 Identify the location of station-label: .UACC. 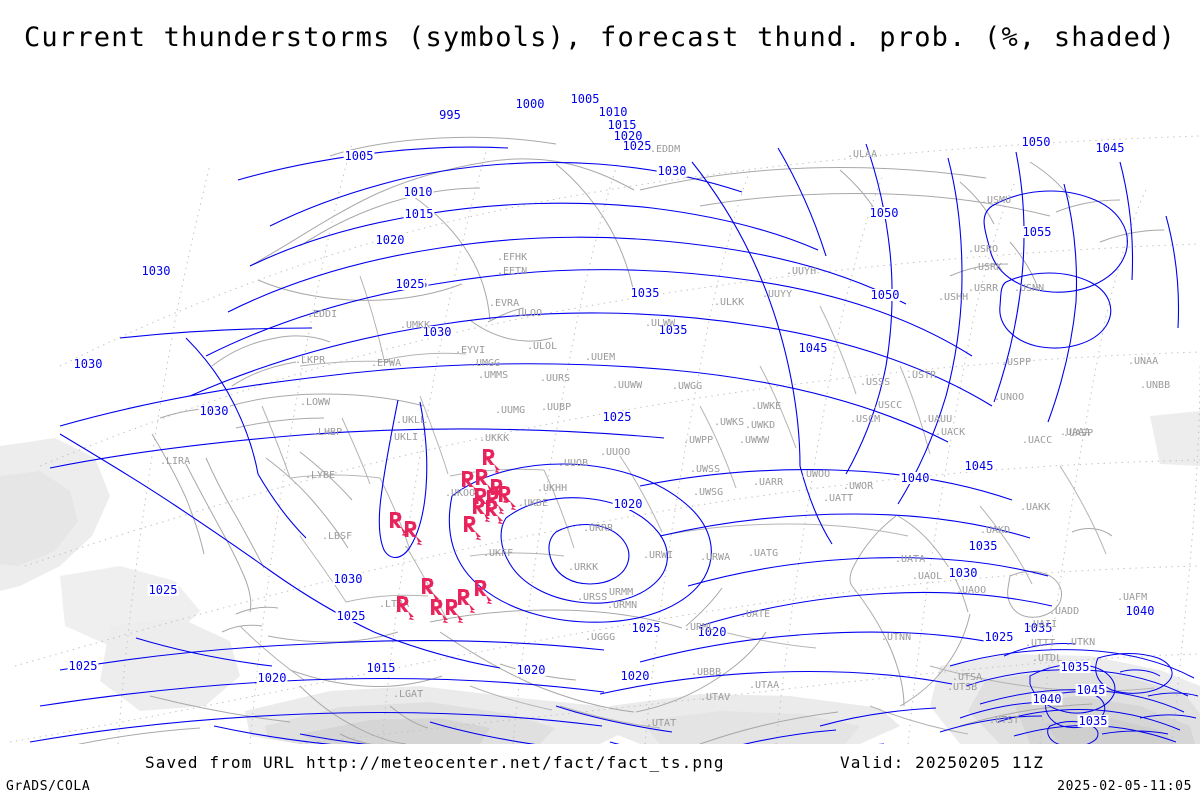
(1037, 440).